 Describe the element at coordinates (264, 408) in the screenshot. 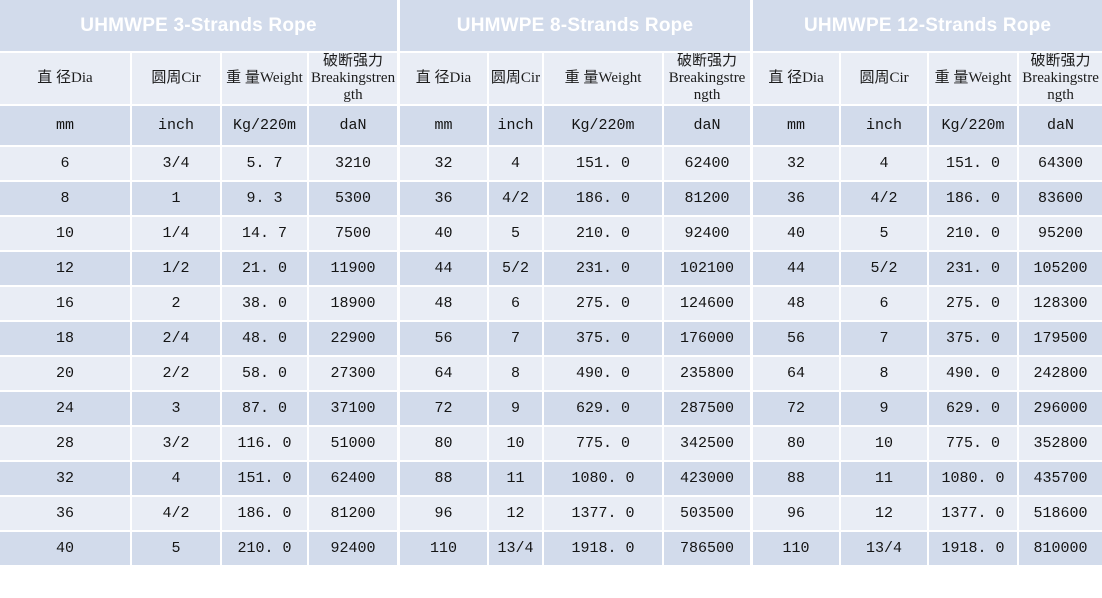

I see `data-cell: 87. 0` at that location.